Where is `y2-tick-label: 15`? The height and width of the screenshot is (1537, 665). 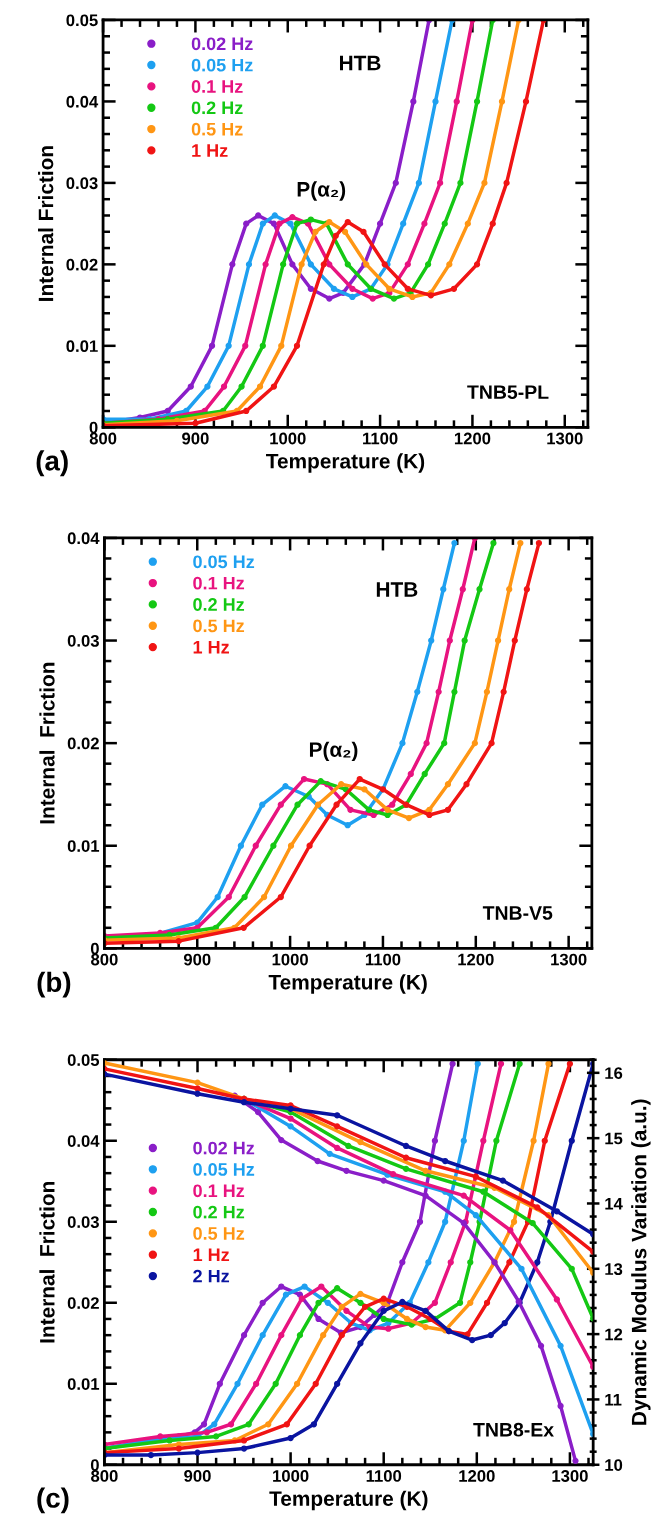
y2-tick-label: 15 is located at coordinates (614, 1138).